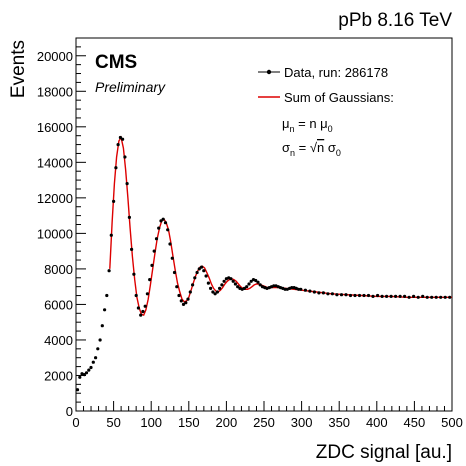 Image resolution: width=466 pixels, height=466 pixels. Describe the element at coordinates (58, 340) in the screenshot. I see `y-tick-label: 4000` at that location.